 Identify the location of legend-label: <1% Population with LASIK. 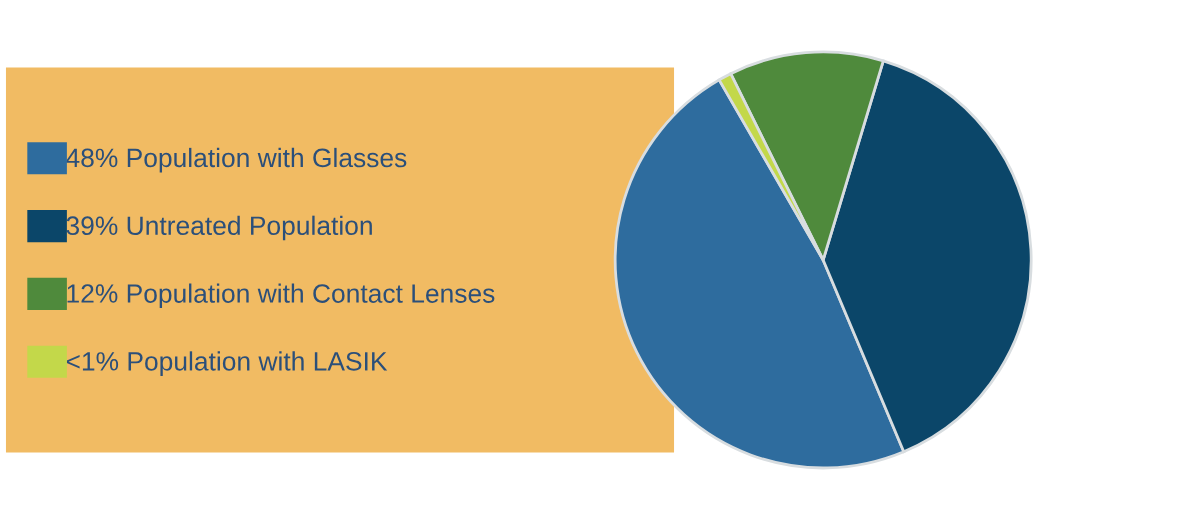
(227, 363).